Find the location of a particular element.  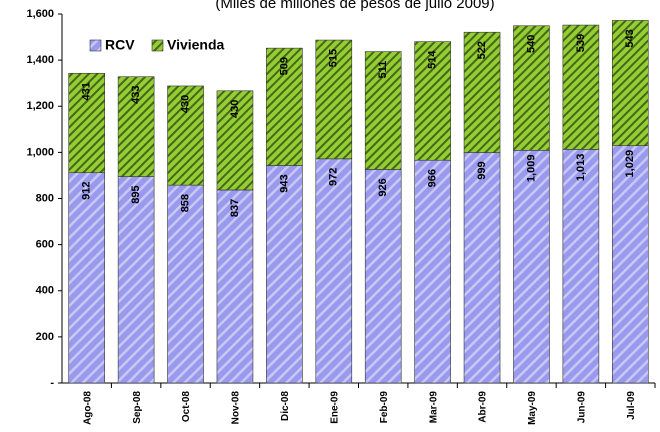

x-tick-label: Jun-09 is located at coordinates (582, 407).